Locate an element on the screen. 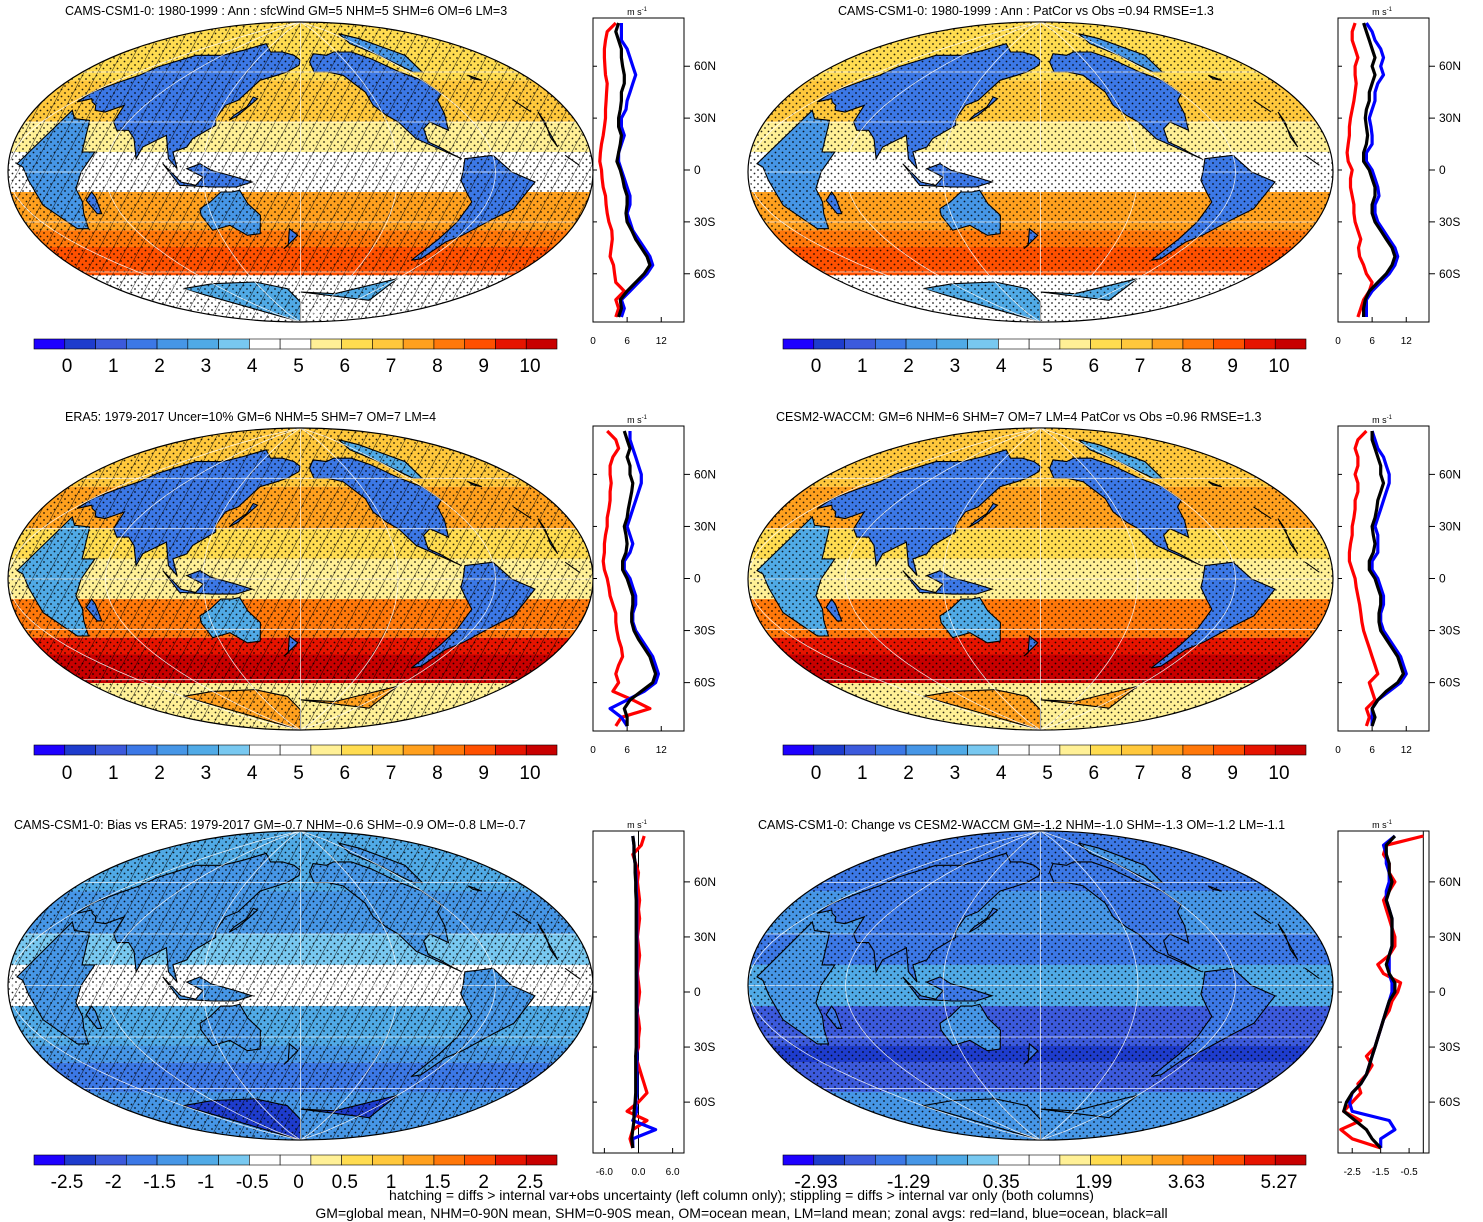 The width and height of the screenshot is (1483, 1222). colorbar: -2.5 -2 -1.5 -1 -0.5 0 0.5 1 1.5 2 2.5 is located at coordinates (295, 1173).